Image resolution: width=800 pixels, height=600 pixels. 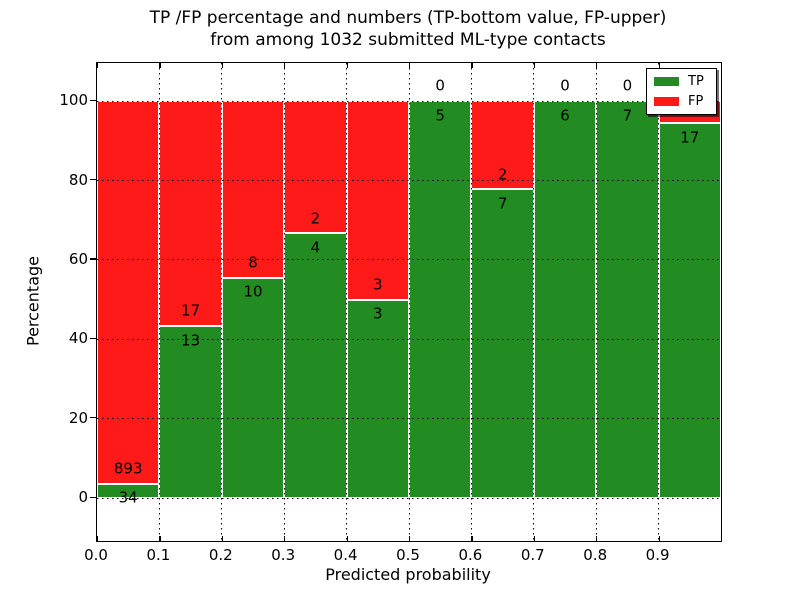 I want to click on x-tick-label: 0.4, so click(x=345, y=555).